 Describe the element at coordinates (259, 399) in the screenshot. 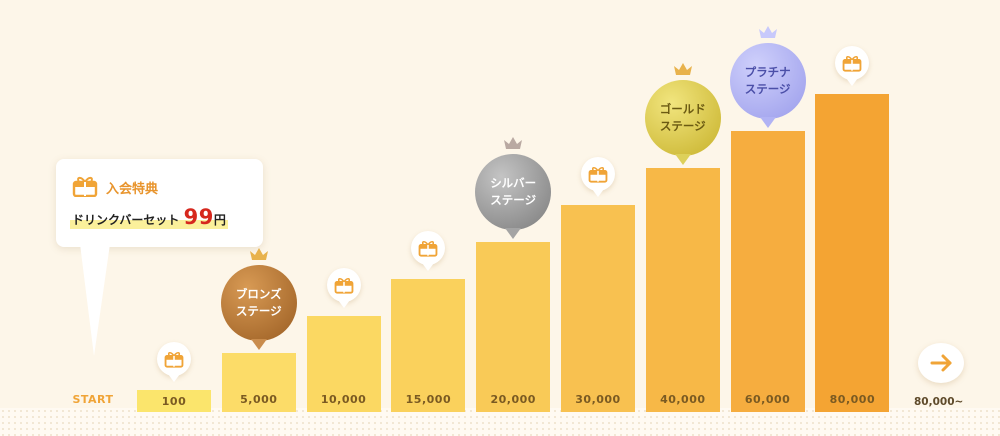

I see `tier-threshold-label: 5,000` at that location.